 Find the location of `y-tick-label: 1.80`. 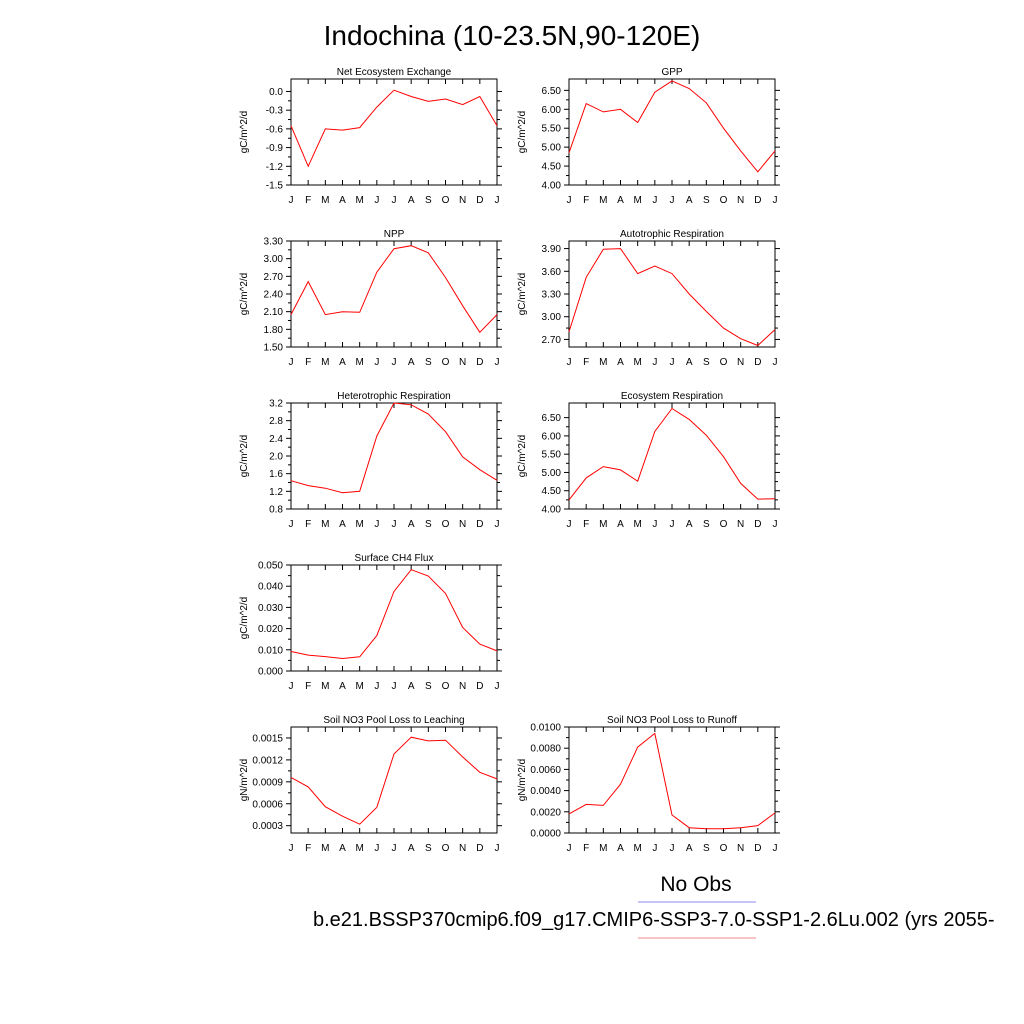

y-tick-label: 1.80 is located at coordinates (274, 330).